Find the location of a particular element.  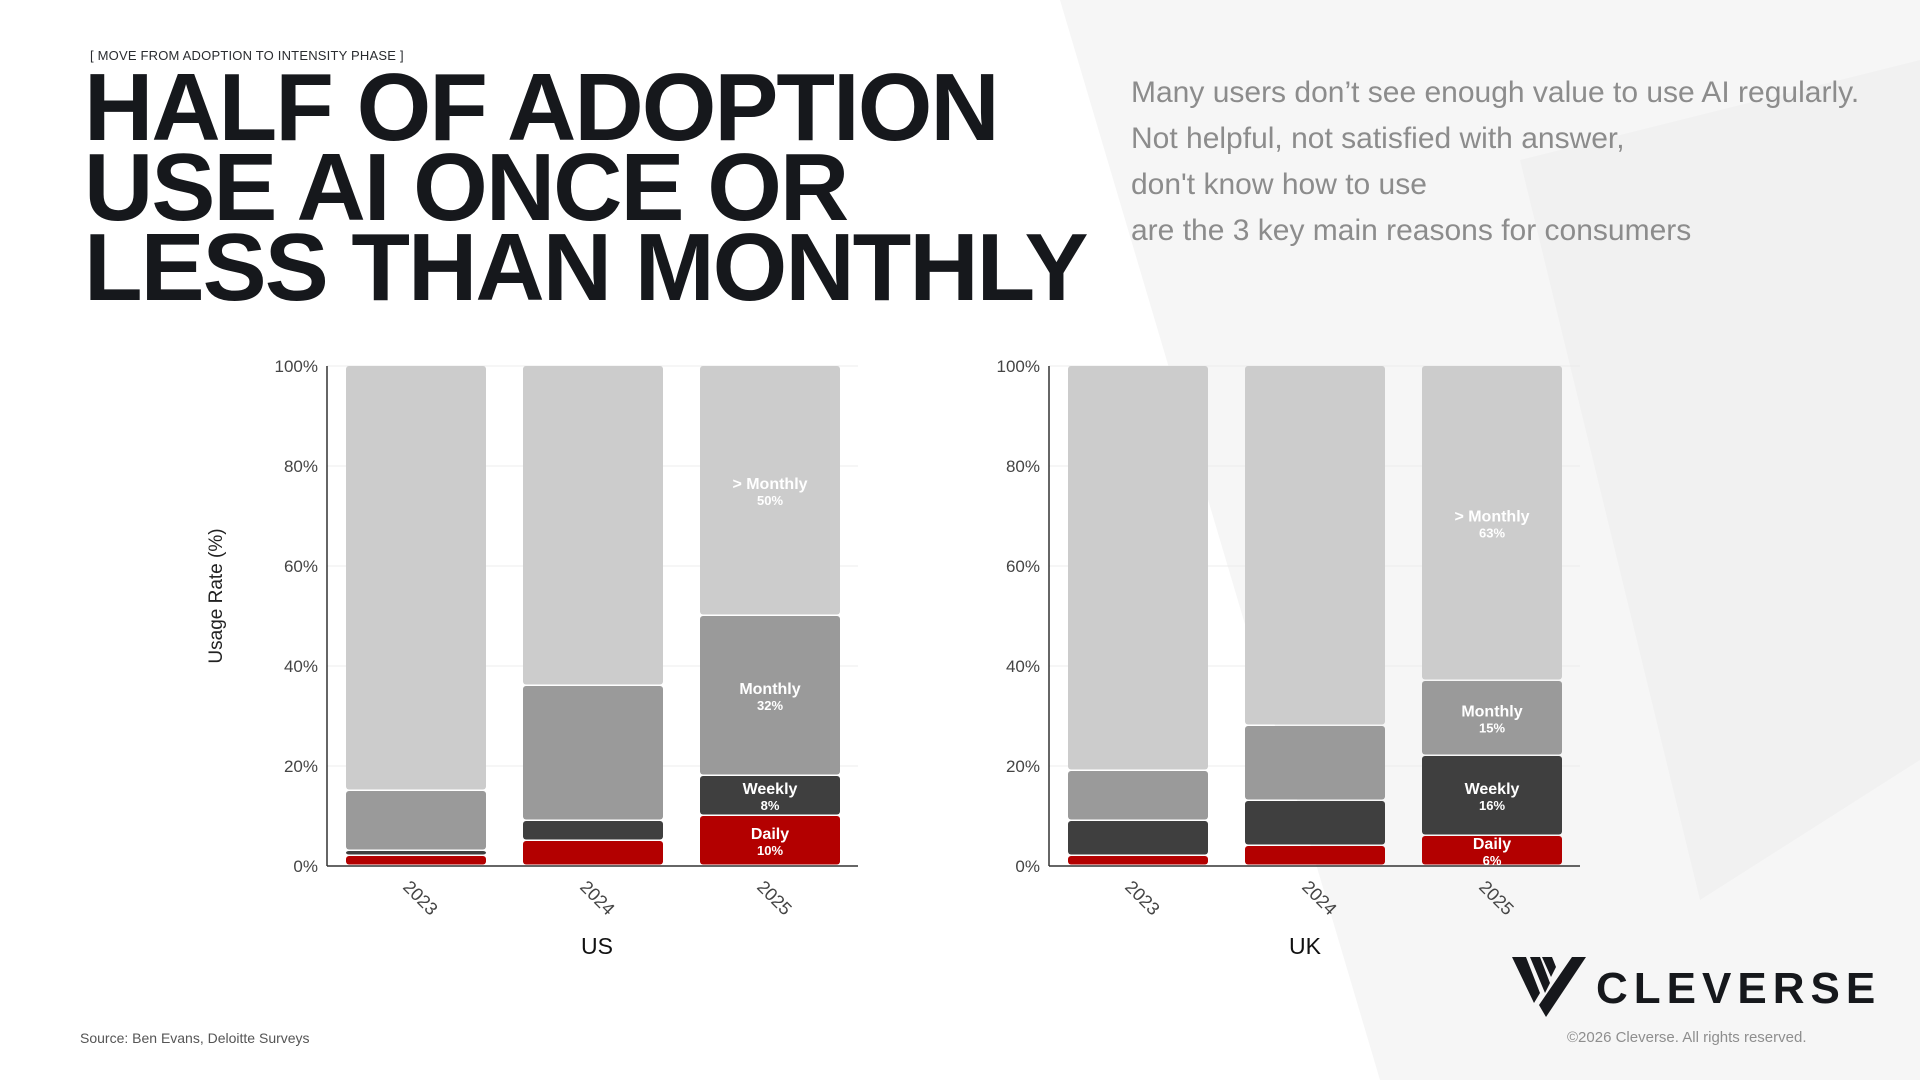

cleverse-logo-icon is located at coordinates (1549, 987).